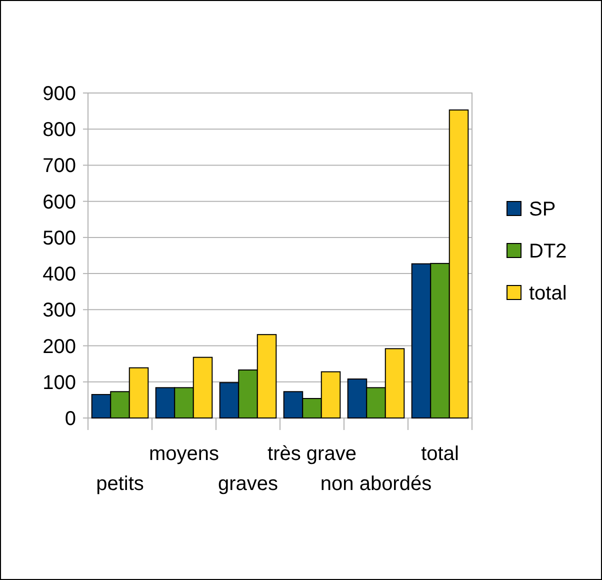 This screenshot has width=602, height=580. What do you see at coordinates (59, 94) in the screenshot?
I see `y-tick-label: 900` at bounding box center [59, 94].